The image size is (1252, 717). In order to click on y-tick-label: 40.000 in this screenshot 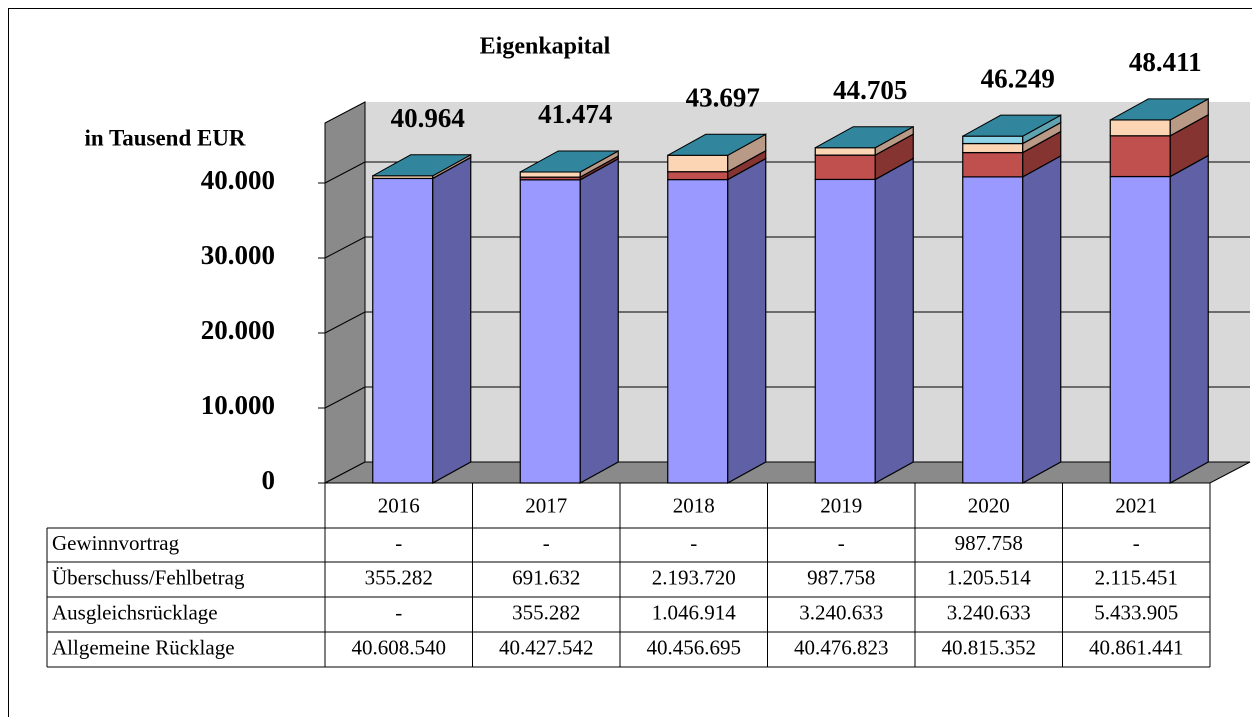, I will do `click(238, 180)`.